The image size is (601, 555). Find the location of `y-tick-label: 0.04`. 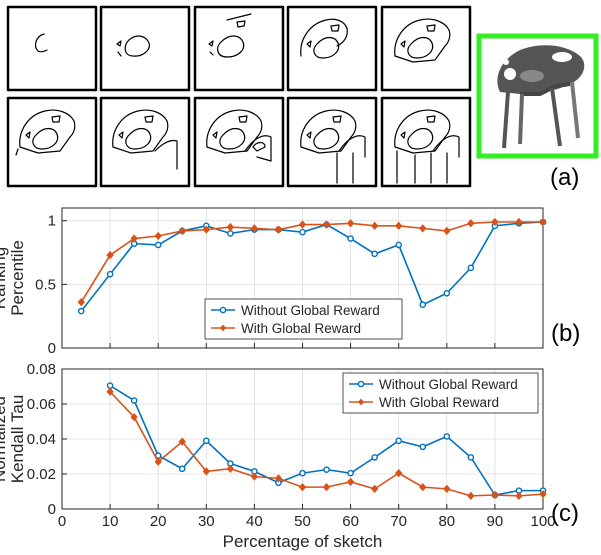

y-tick-label: 0.04 is located at coordinates (41, 439).